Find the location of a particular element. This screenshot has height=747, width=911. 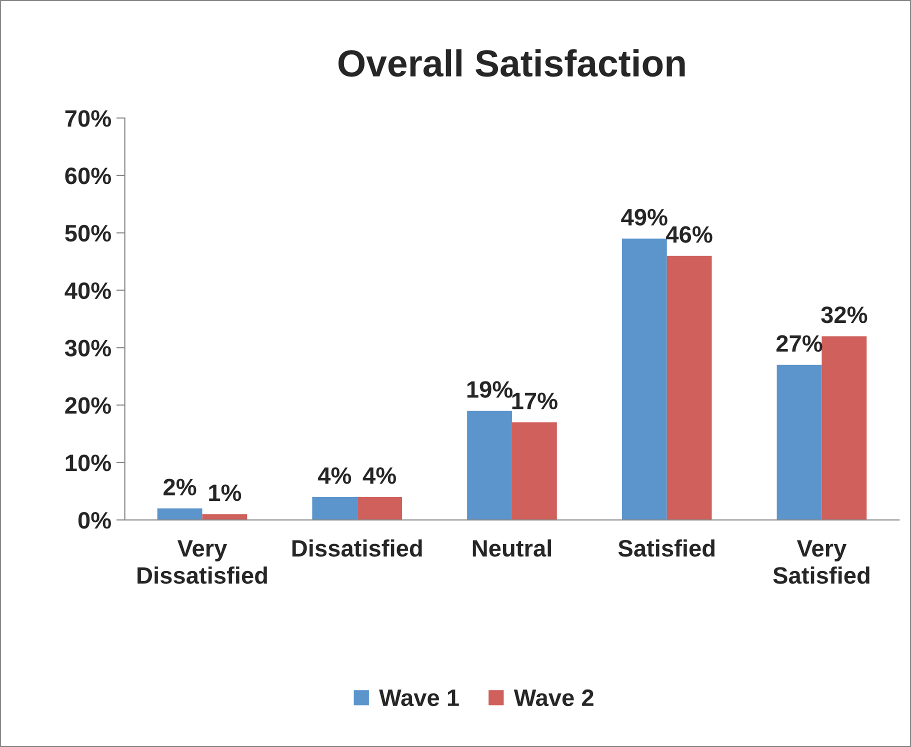

chart-title: Overall Satisfaction is located at coordinates (511, 63).